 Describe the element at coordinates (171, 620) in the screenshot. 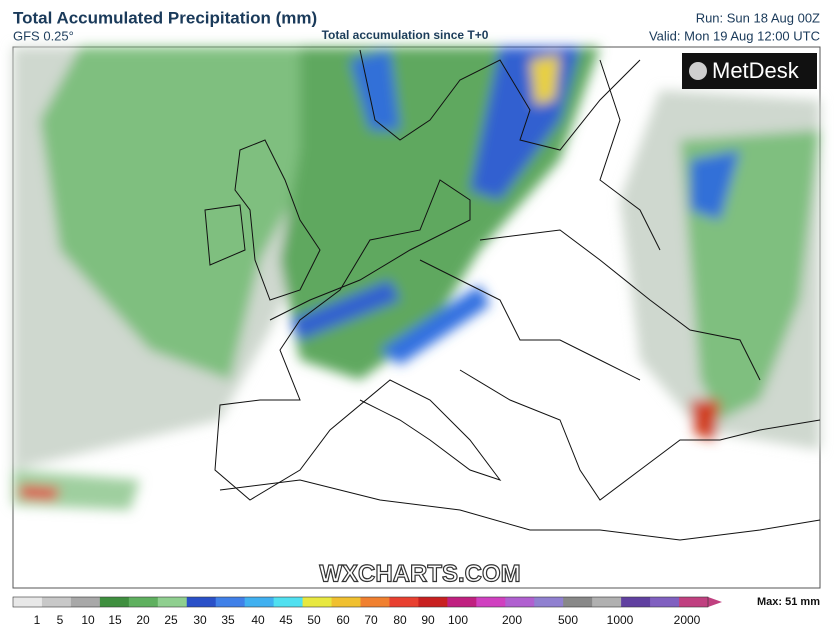

I see `colorbar-label: 25` at that location.